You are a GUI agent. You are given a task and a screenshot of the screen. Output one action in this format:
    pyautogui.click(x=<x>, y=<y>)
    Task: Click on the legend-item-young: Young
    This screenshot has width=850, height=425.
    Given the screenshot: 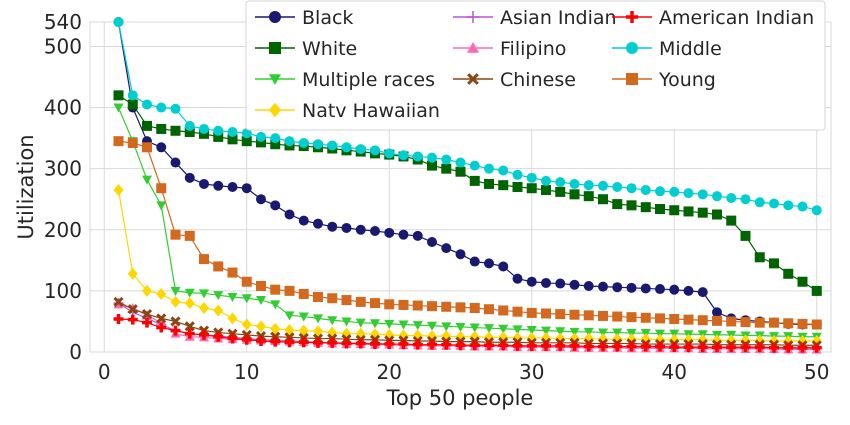 What is the action you would take?
    pyautogui.click(x=664, y=80)
    